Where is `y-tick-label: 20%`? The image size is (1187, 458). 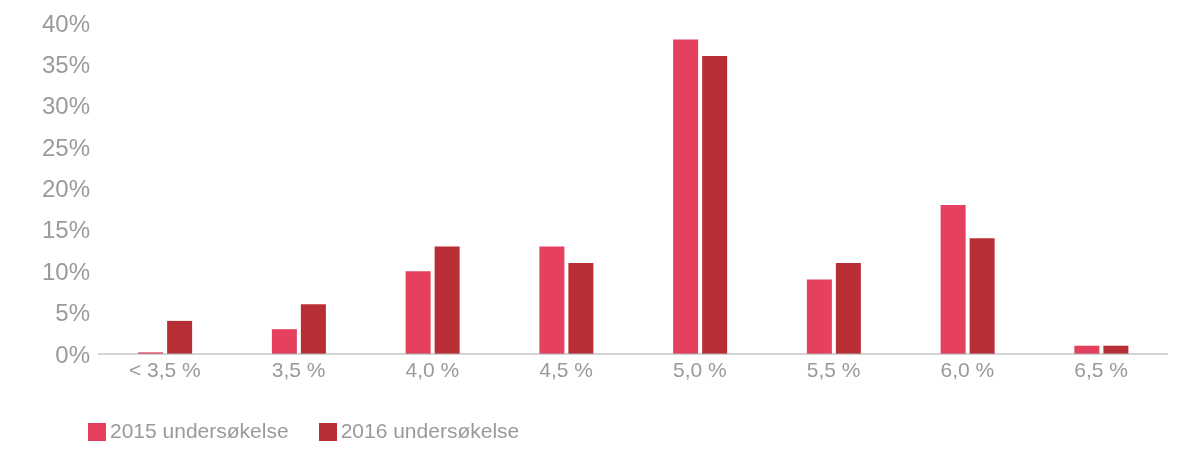 y-tick-label: 20% is located at coordinates (65, 189).